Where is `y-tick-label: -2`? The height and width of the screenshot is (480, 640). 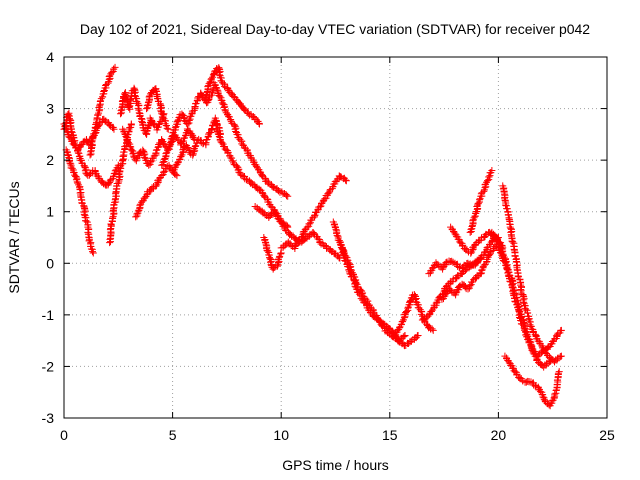
y-tick-label: -2 is located at coordinates (48, 366).